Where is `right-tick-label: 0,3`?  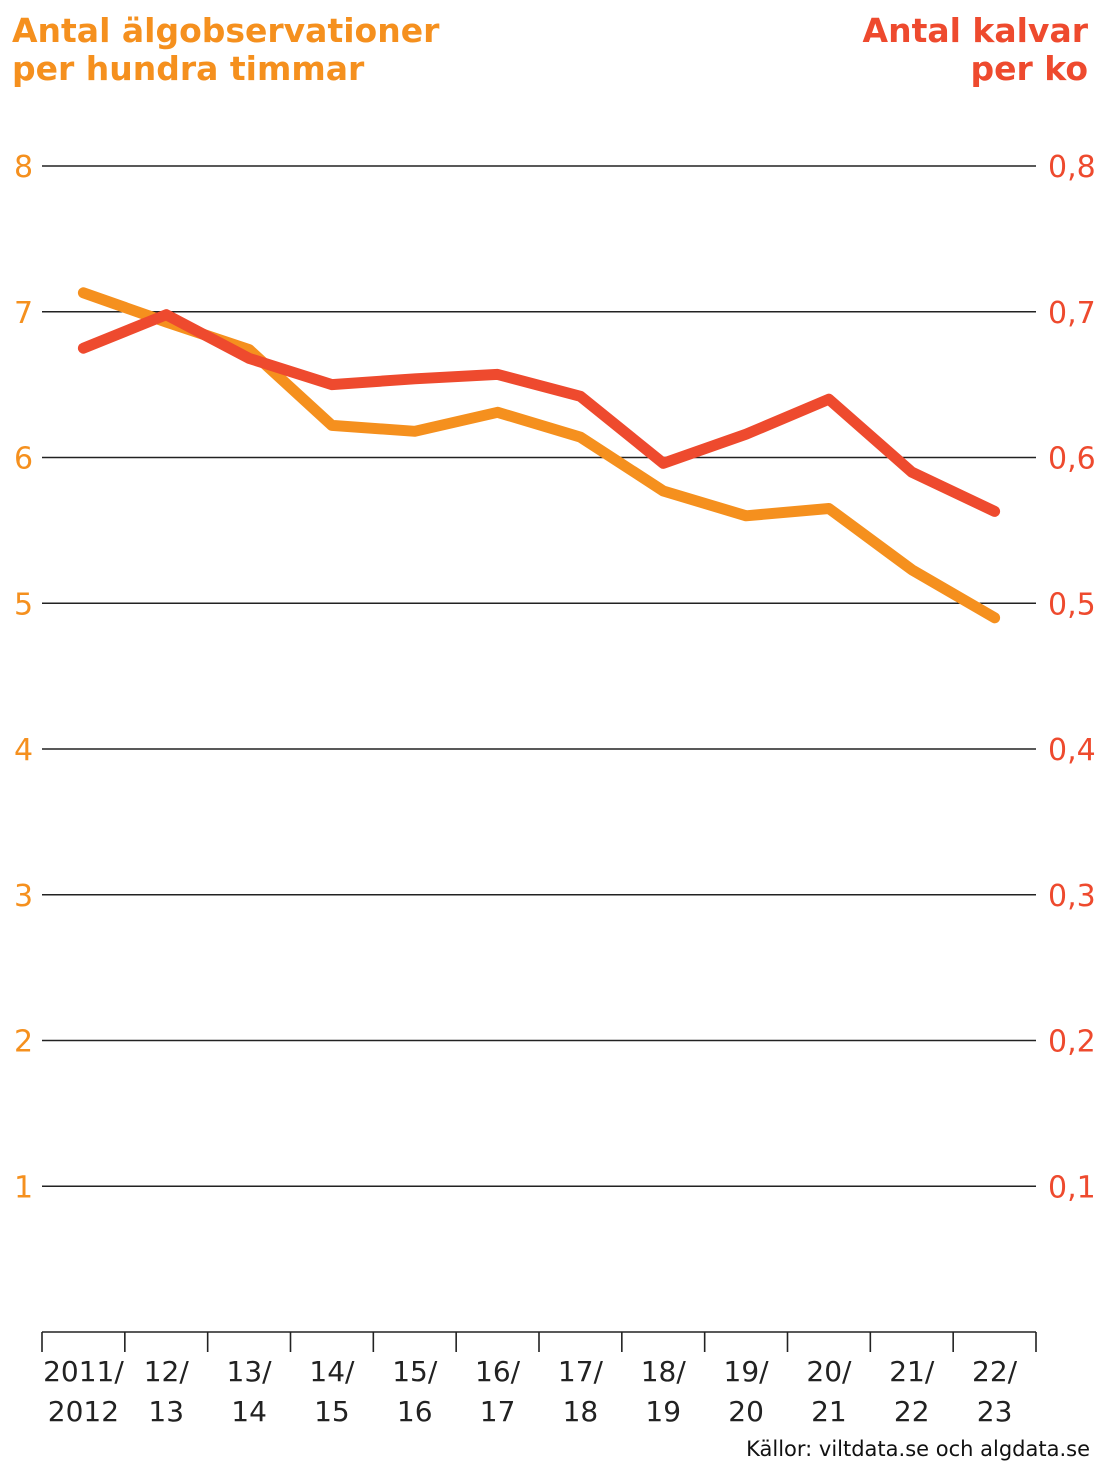
right-tick-label: 0,3 is located at coordinates (1072, 896).